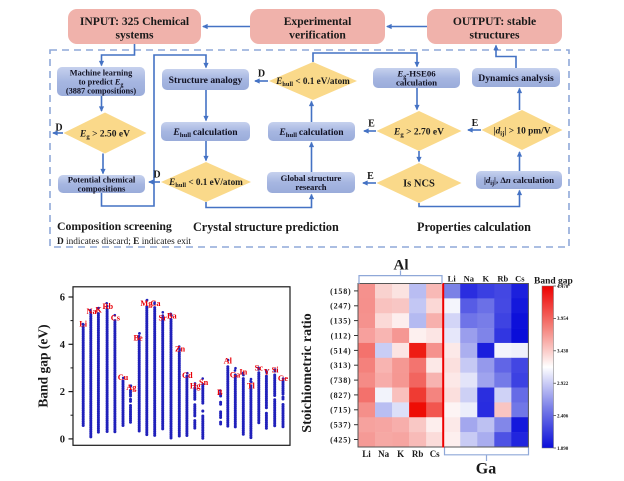 The image size is (624, 481). Describe the element at coordinates (341, 335) in the screenshot. I see `svg-text: (112)` at that location.